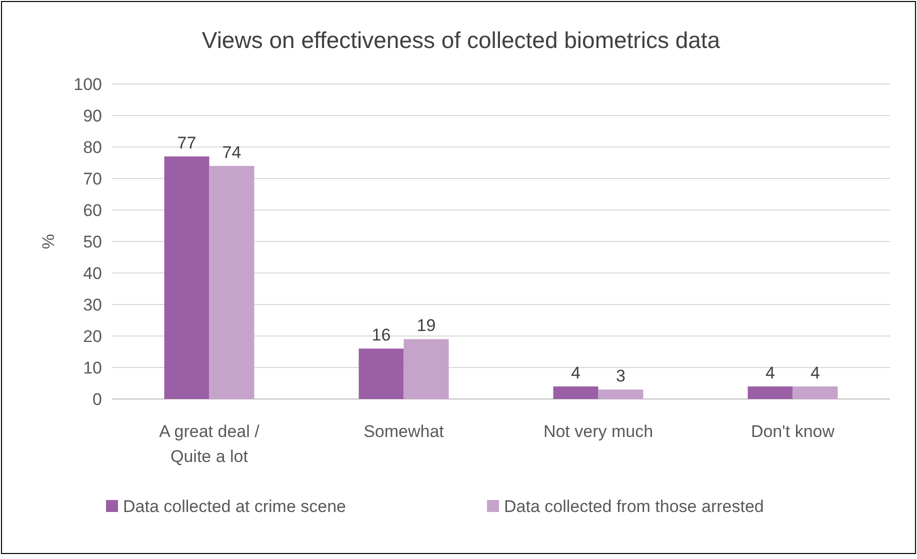  Describe the element at coordinates (92, 336) in the screenshot. I see `y-tick-label: 20` at that location.